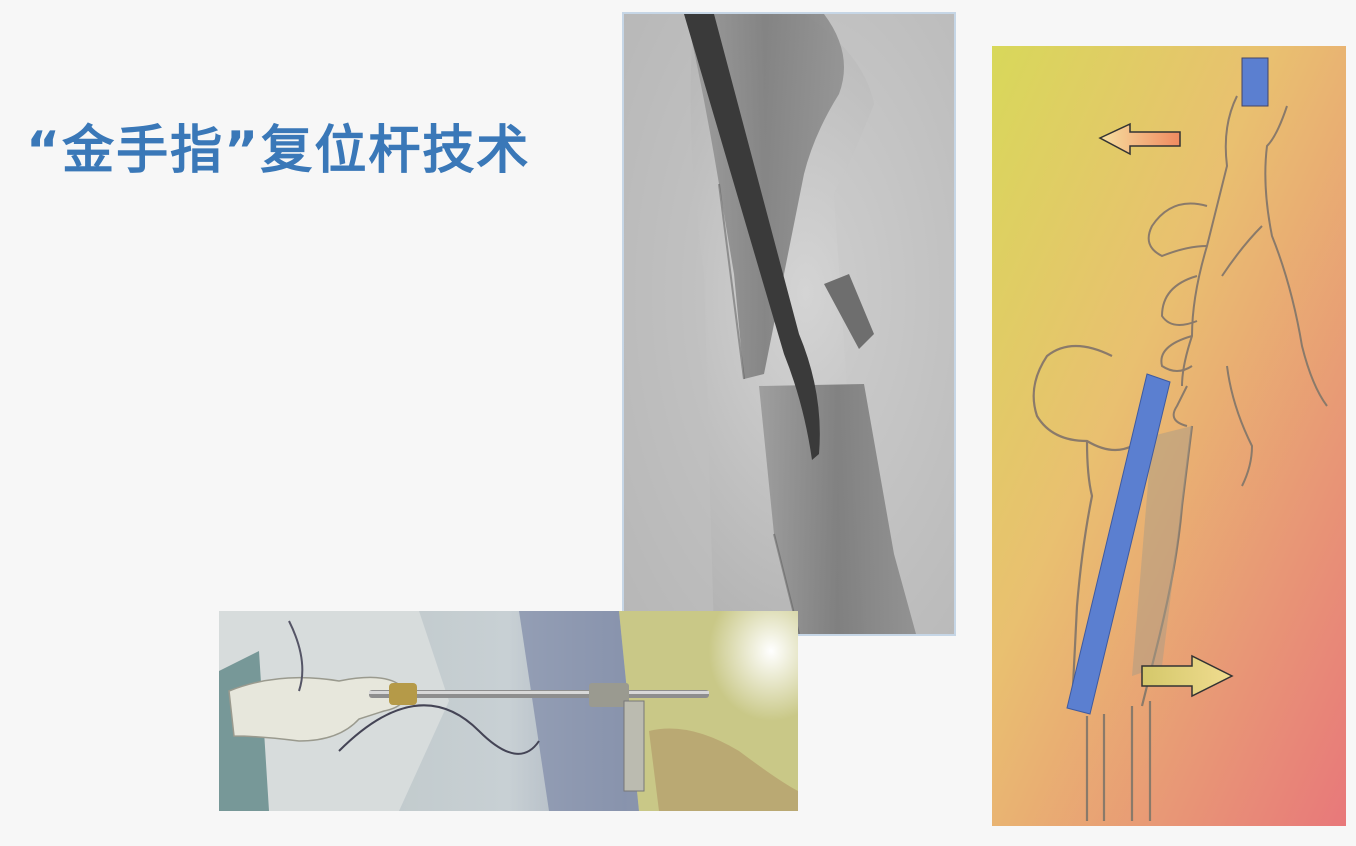 Image resolution: width=1356 pixels, height=846 pixels. I want to click on surgery-photo, so click(508, 711).